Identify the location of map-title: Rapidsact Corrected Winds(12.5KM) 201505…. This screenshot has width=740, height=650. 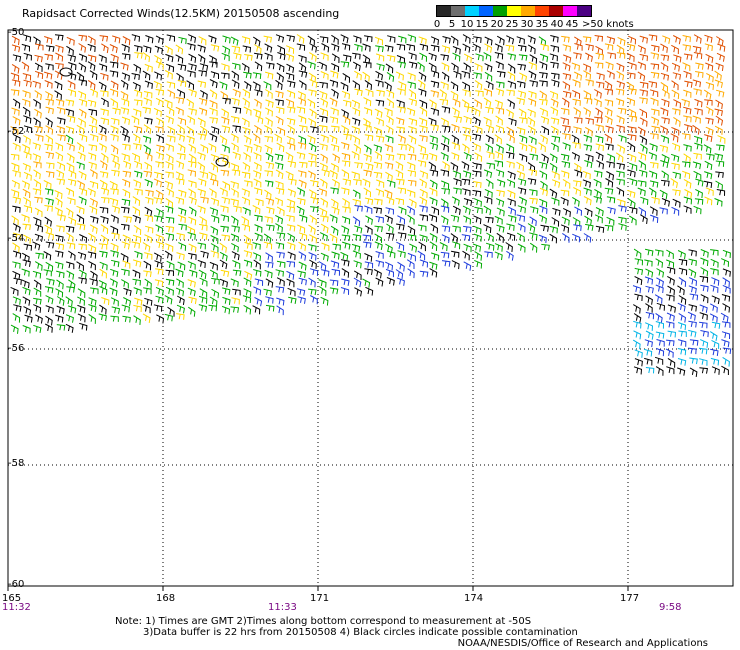
(181, 13).